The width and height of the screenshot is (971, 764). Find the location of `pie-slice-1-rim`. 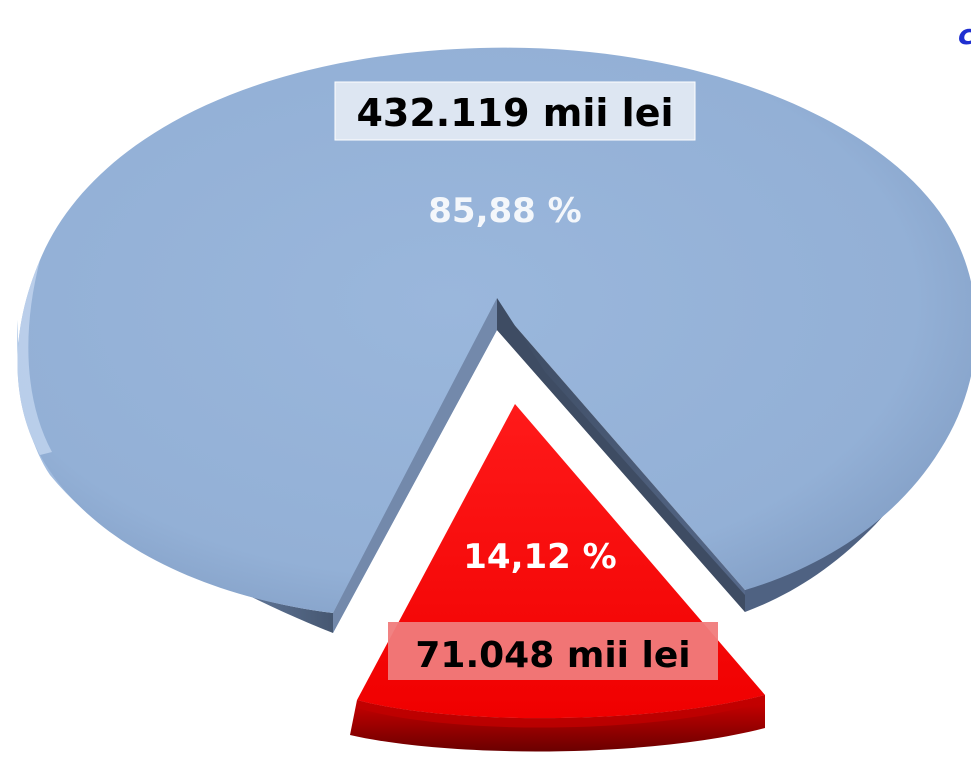

pie-slice-1-rim is located at coordinates (34, 357).